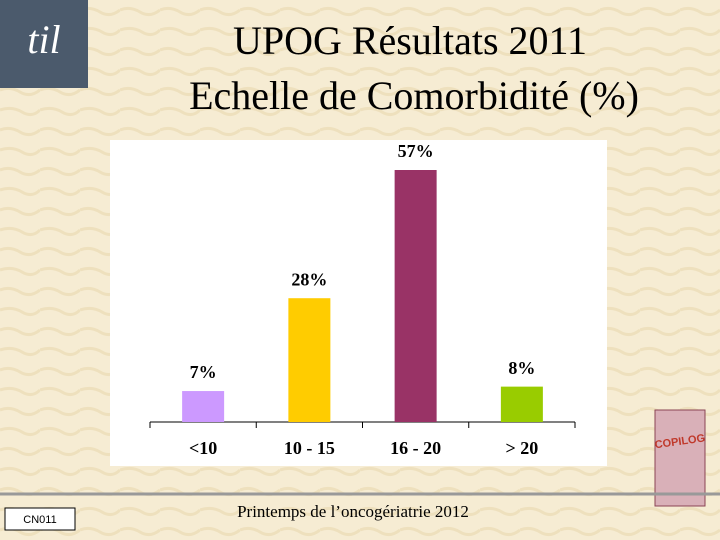 This screenshot has width=720, height=540. I want to click on x-tick-label: 10 - 15, so click(309, 448).